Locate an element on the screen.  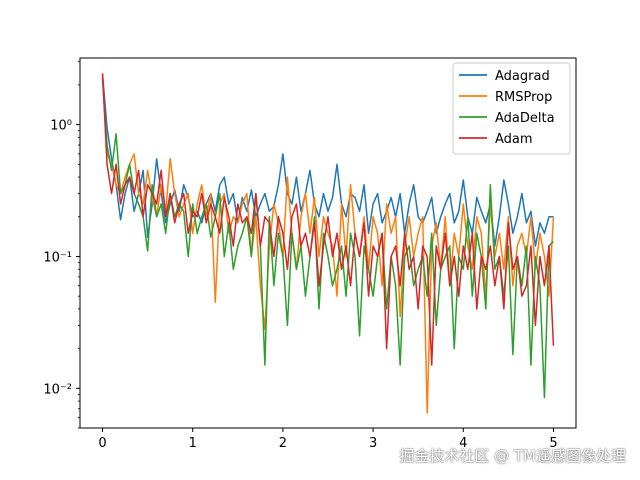
x-tick-label: 0 is located at coordinates (102, 443).